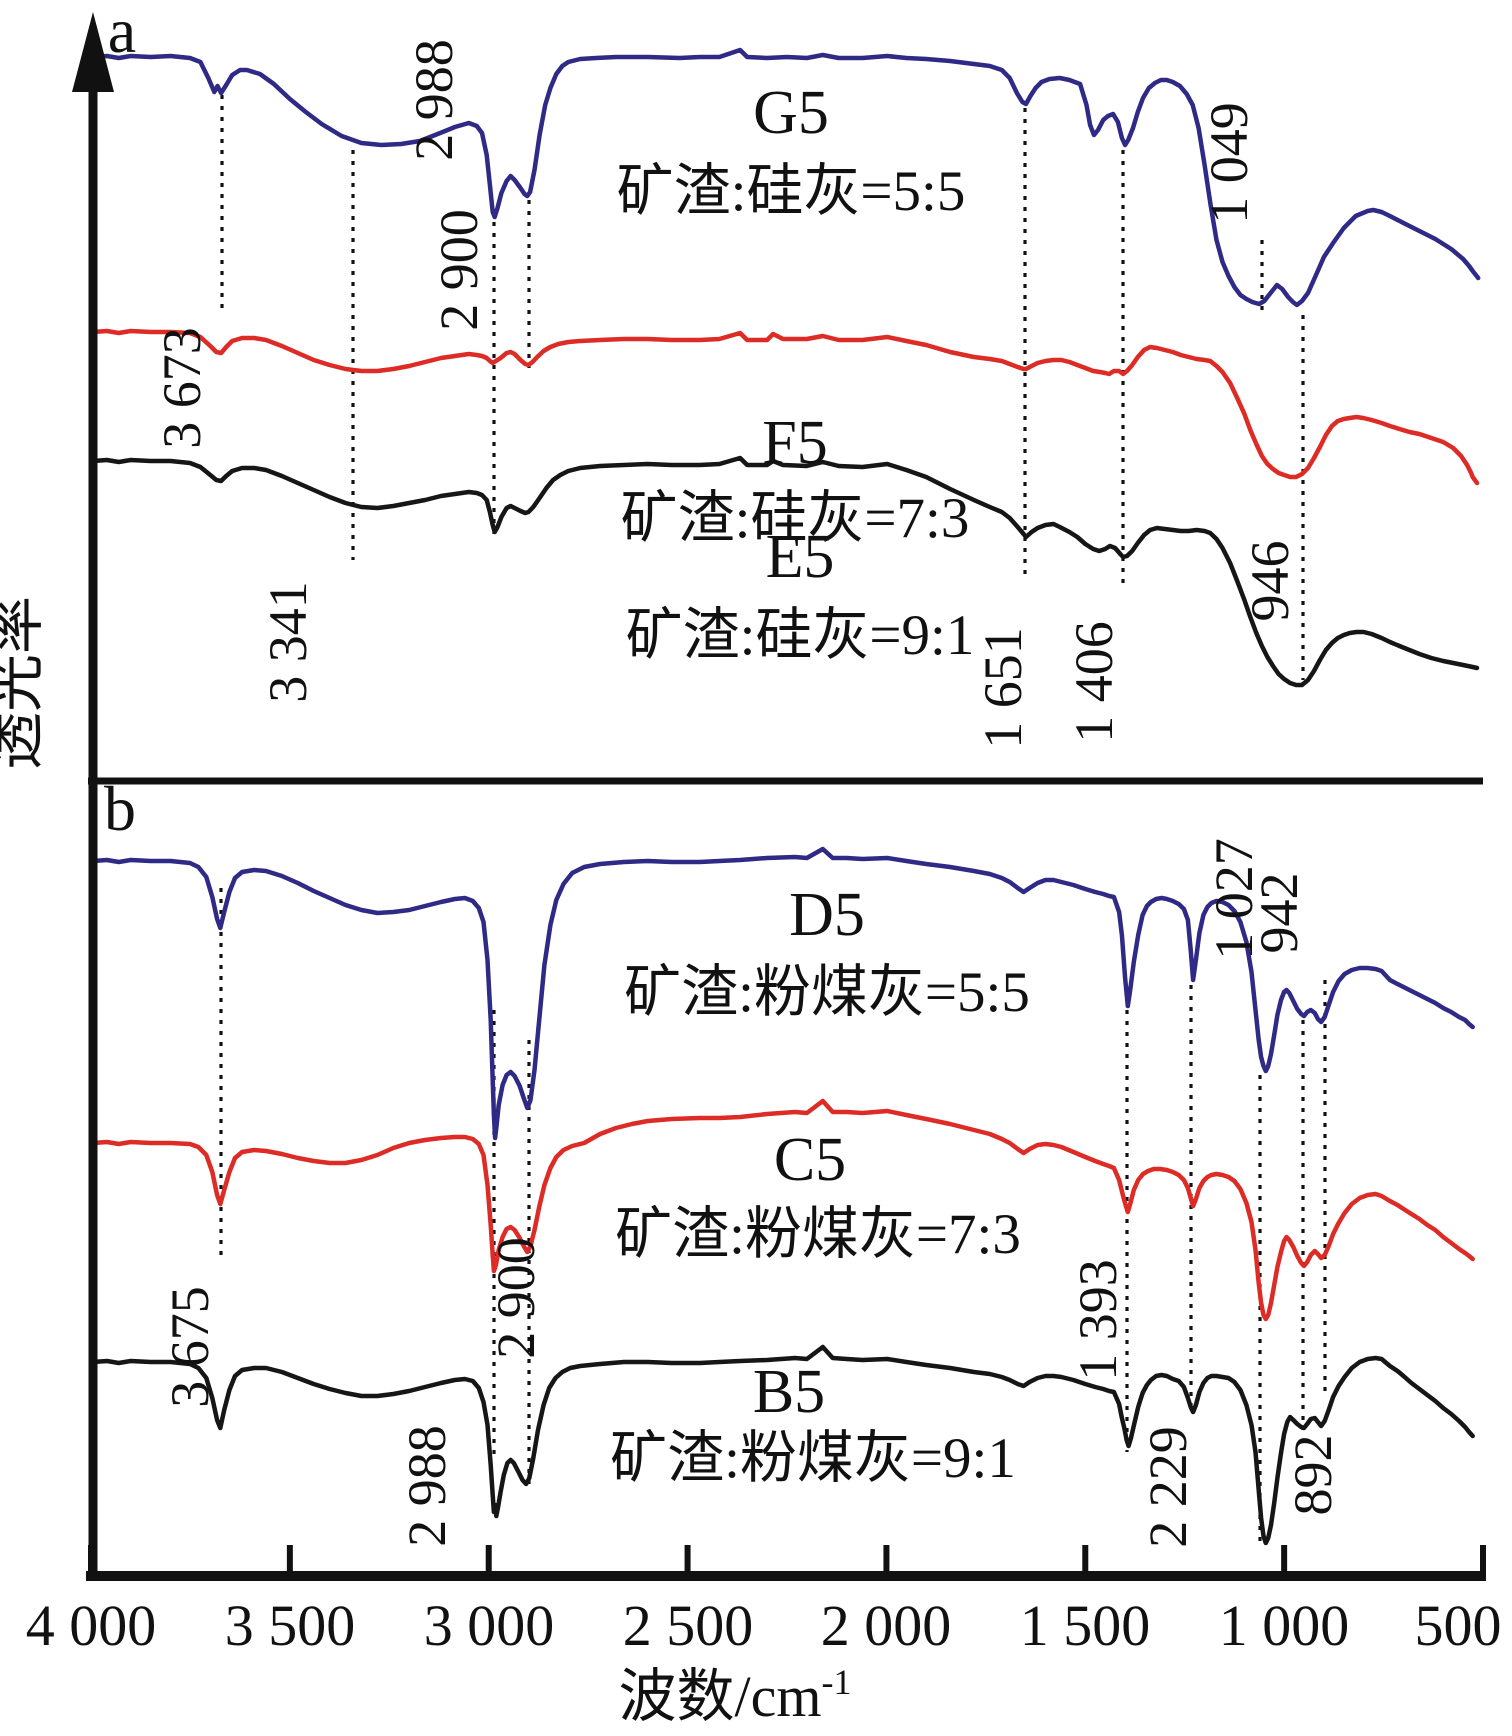  What do you see at coordinates (24, 683) in the screenshot?
I see `y-axis-title: 透光率` at bounding box center [24, 683].